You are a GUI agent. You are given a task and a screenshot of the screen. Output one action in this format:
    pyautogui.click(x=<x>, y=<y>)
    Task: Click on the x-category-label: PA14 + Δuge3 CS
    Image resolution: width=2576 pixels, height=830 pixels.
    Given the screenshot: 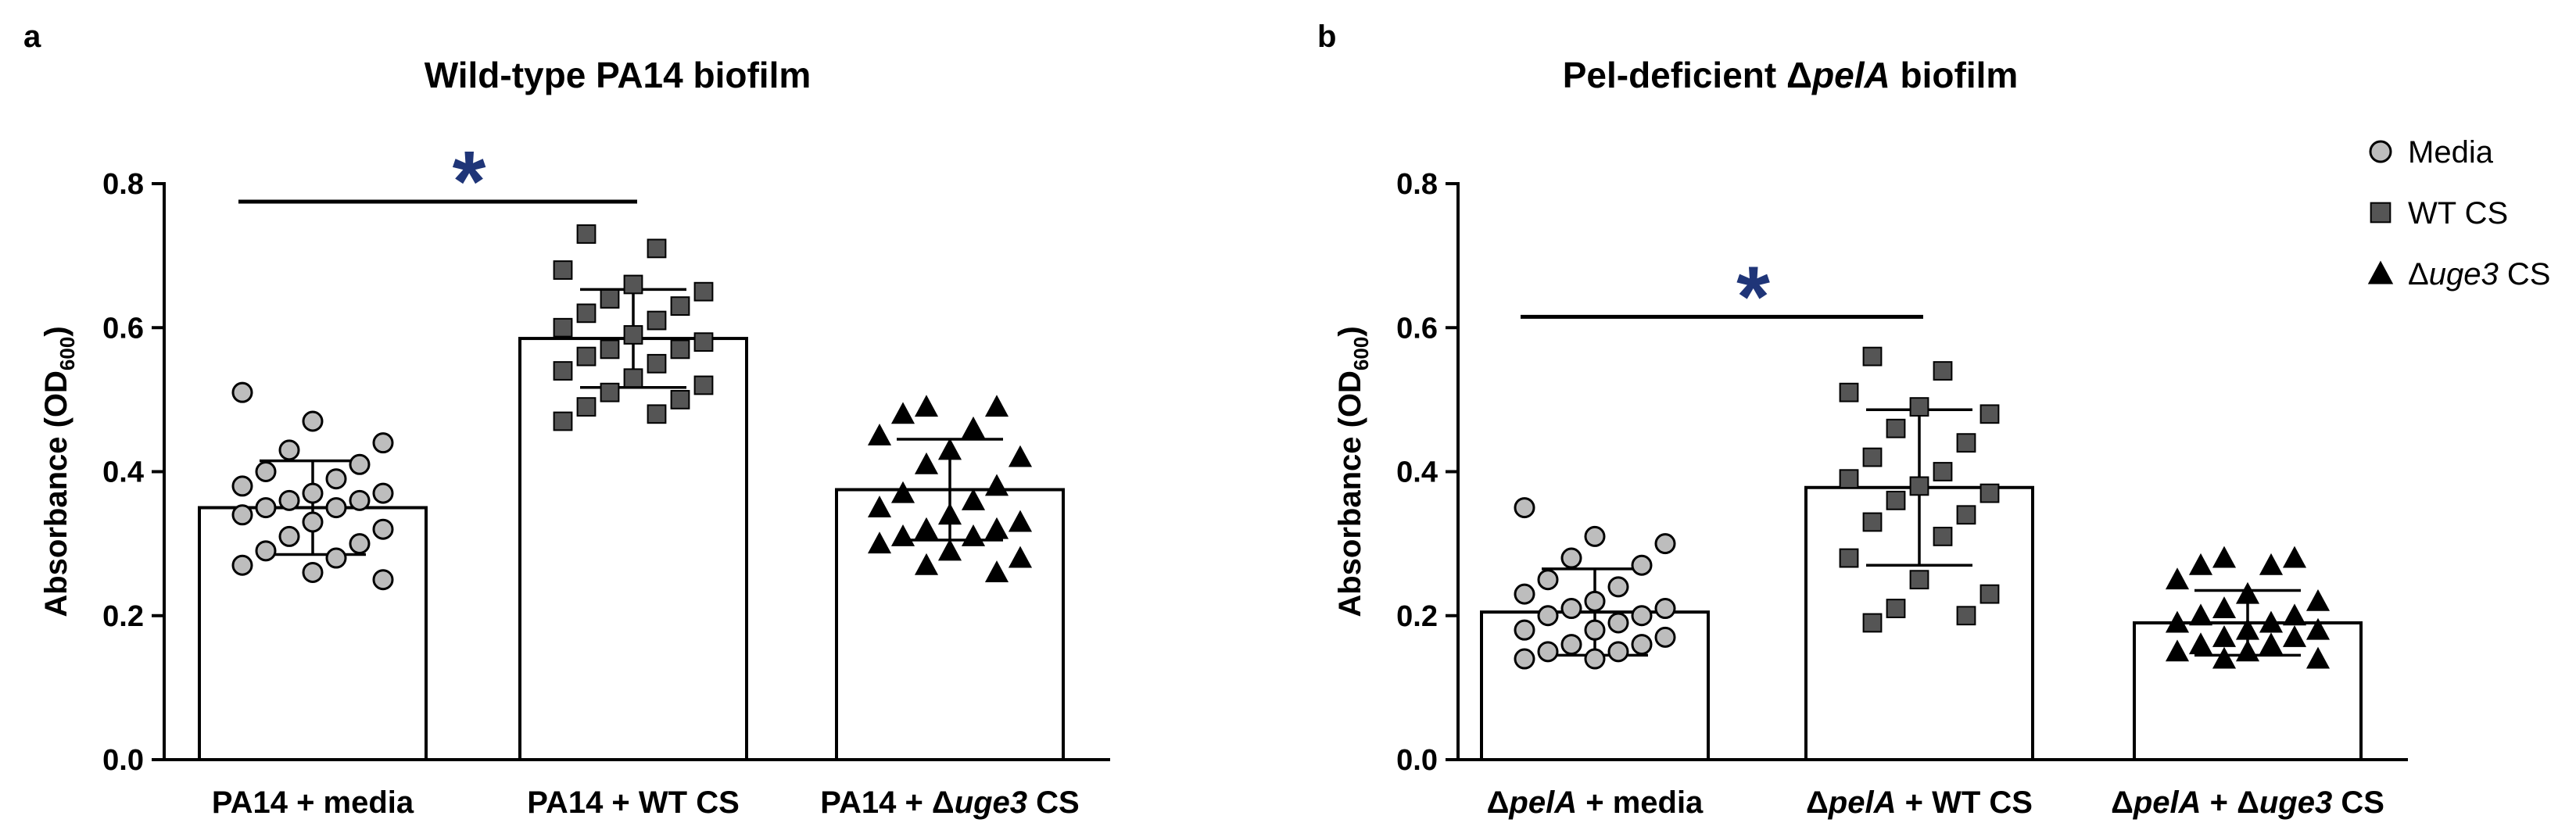 What is the action you would take?
    pyautogui.click(x=949, y=802)
    